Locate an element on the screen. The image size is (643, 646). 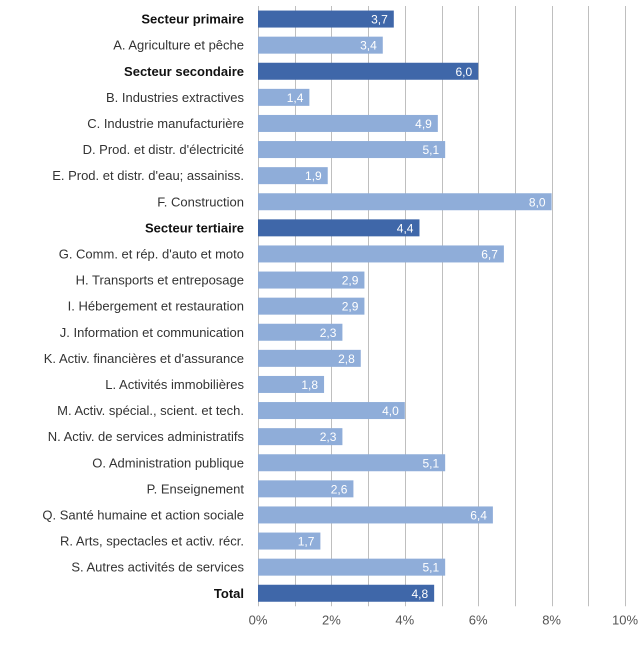
category-label: Secteur primaire is located at coordinates (192, 19).